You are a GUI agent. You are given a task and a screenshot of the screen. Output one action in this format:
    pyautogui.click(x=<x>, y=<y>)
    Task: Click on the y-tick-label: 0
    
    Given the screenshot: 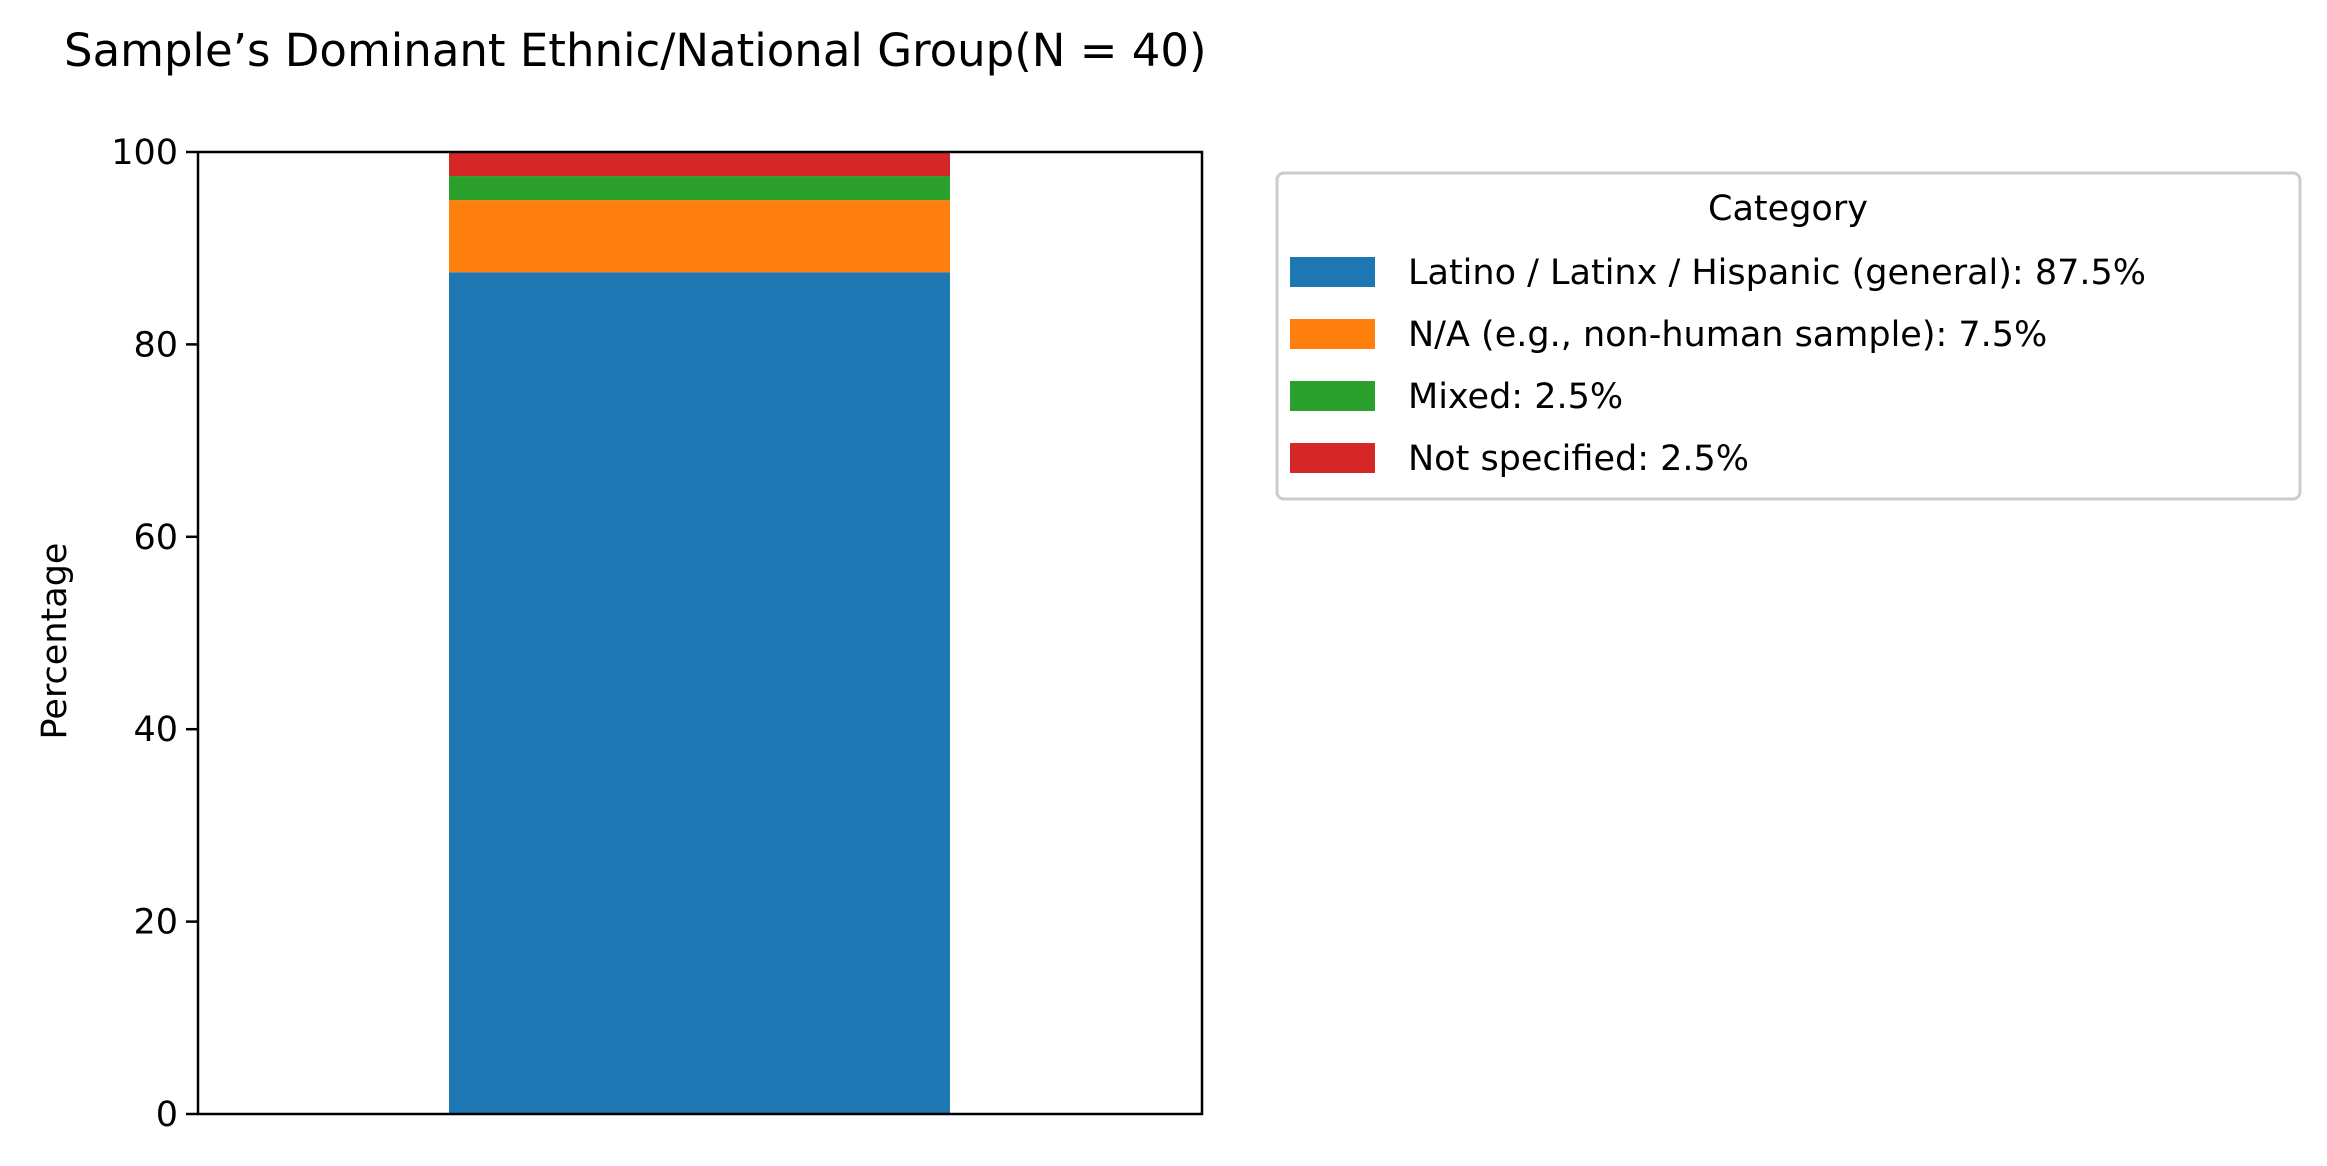 What is the action you would take?
    pyautogui.click(x=167, y=1115)
    